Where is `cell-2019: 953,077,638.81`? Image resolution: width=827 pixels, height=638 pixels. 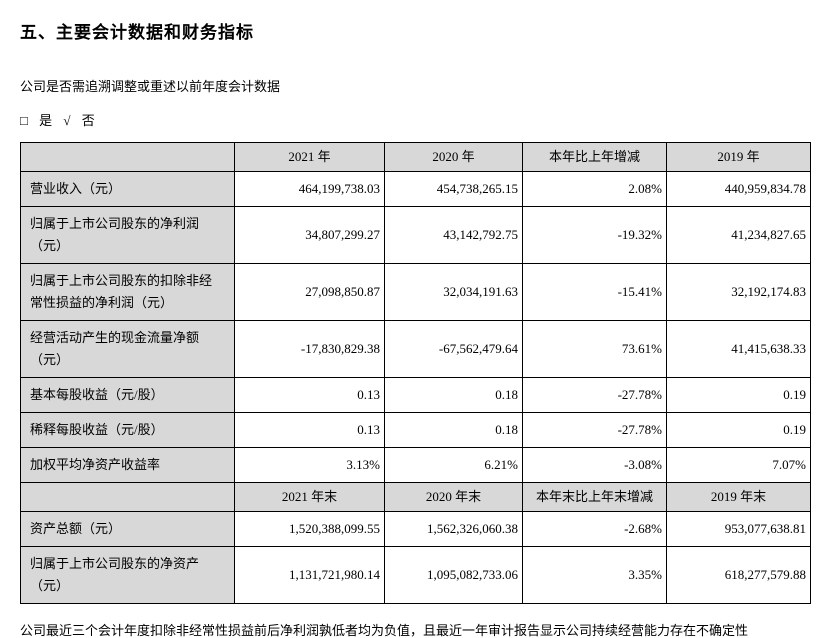
cell-2019: 953,077,638.81 is located at coordinates (738, 529).